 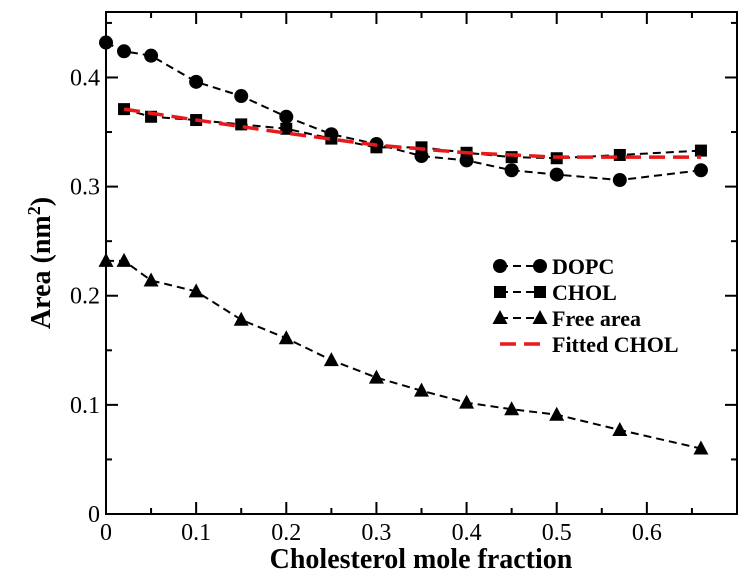 I want to click on series-line-fitted-chol, so click(x=412, y=133).